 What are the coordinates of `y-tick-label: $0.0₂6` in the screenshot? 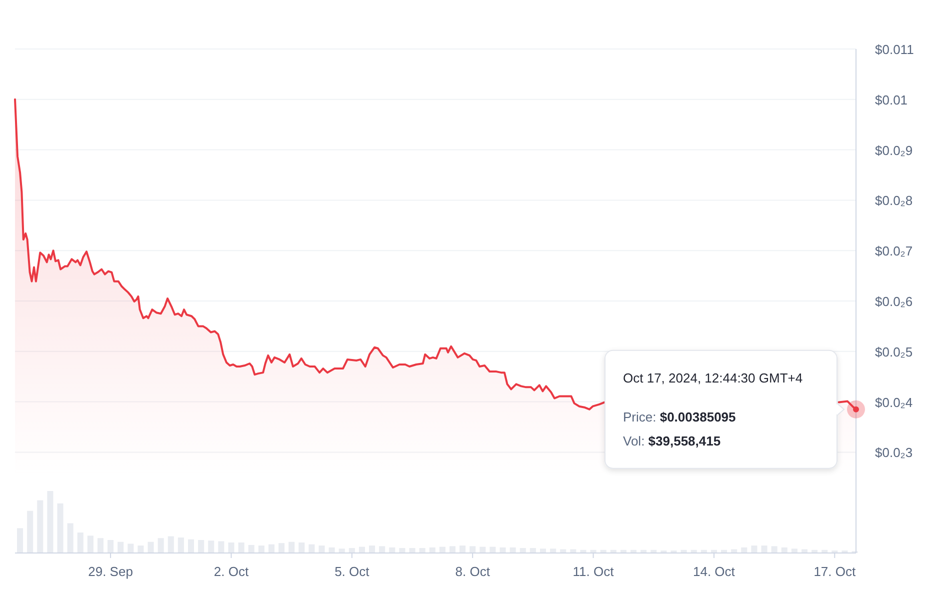 It's located at (894, 301).